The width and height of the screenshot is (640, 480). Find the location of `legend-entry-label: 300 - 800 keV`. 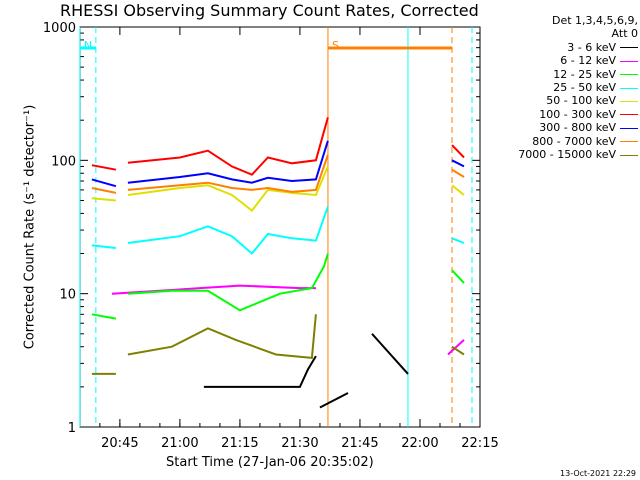

legend-entry-label: 300 - 800 keV is located at coordinates (577, 128).